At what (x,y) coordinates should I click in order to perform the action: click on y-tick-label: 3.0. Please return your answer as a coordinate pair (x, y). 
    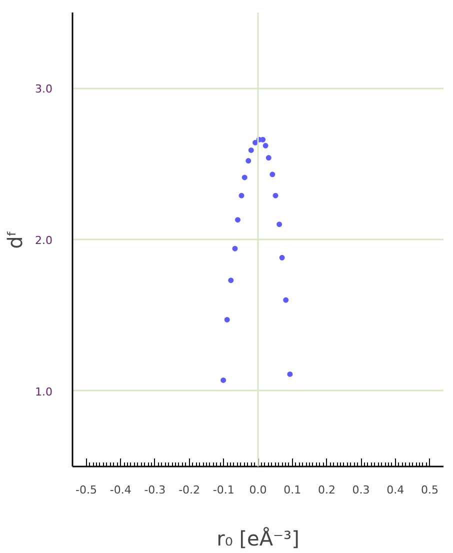
    Looking at the image, I should click on (44, 89).